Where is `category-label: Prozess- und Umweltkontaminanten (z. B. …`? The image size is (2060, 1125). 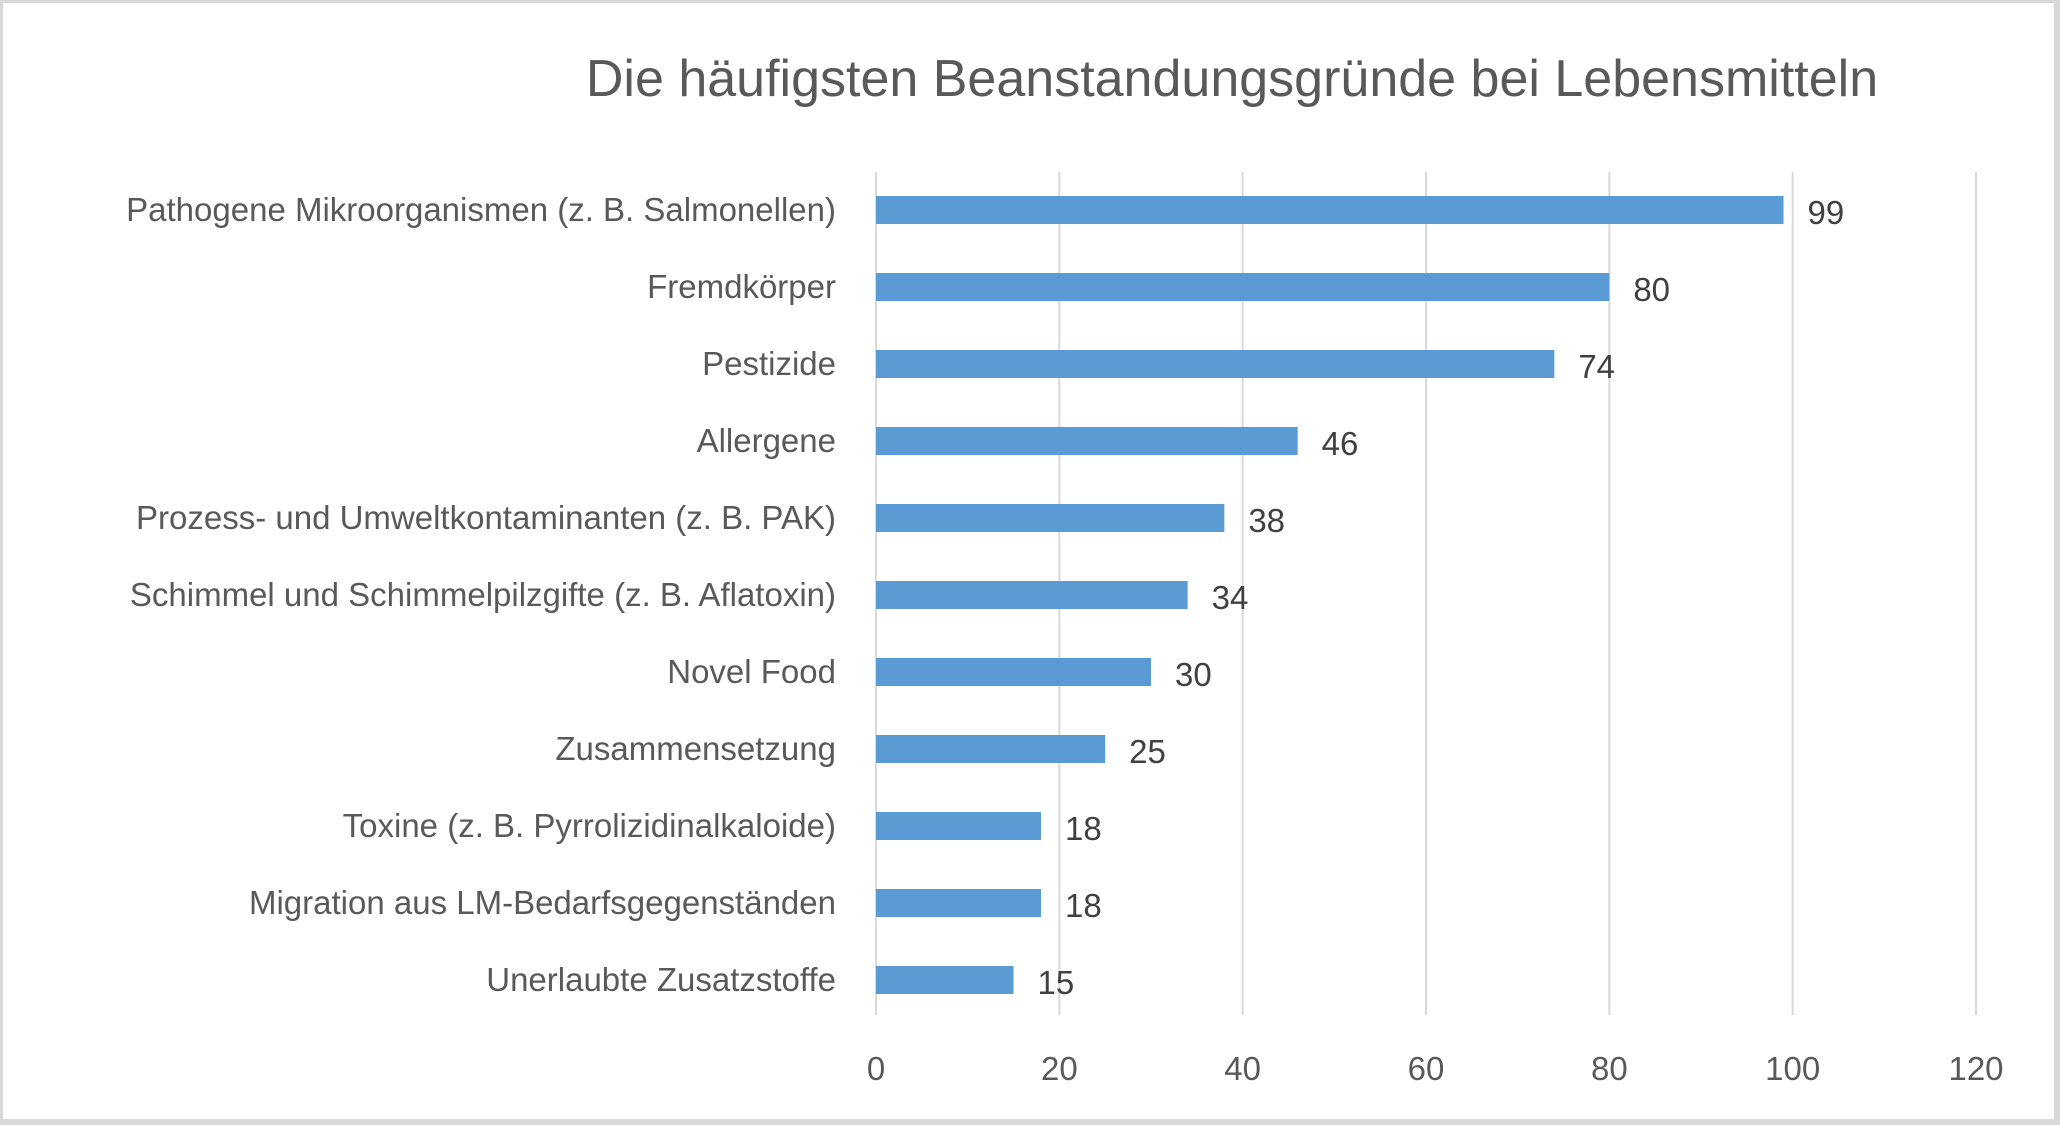
category-label: Prozess- und Umweltkontaminanten (z. B. … is located at coordinates (486, 517).